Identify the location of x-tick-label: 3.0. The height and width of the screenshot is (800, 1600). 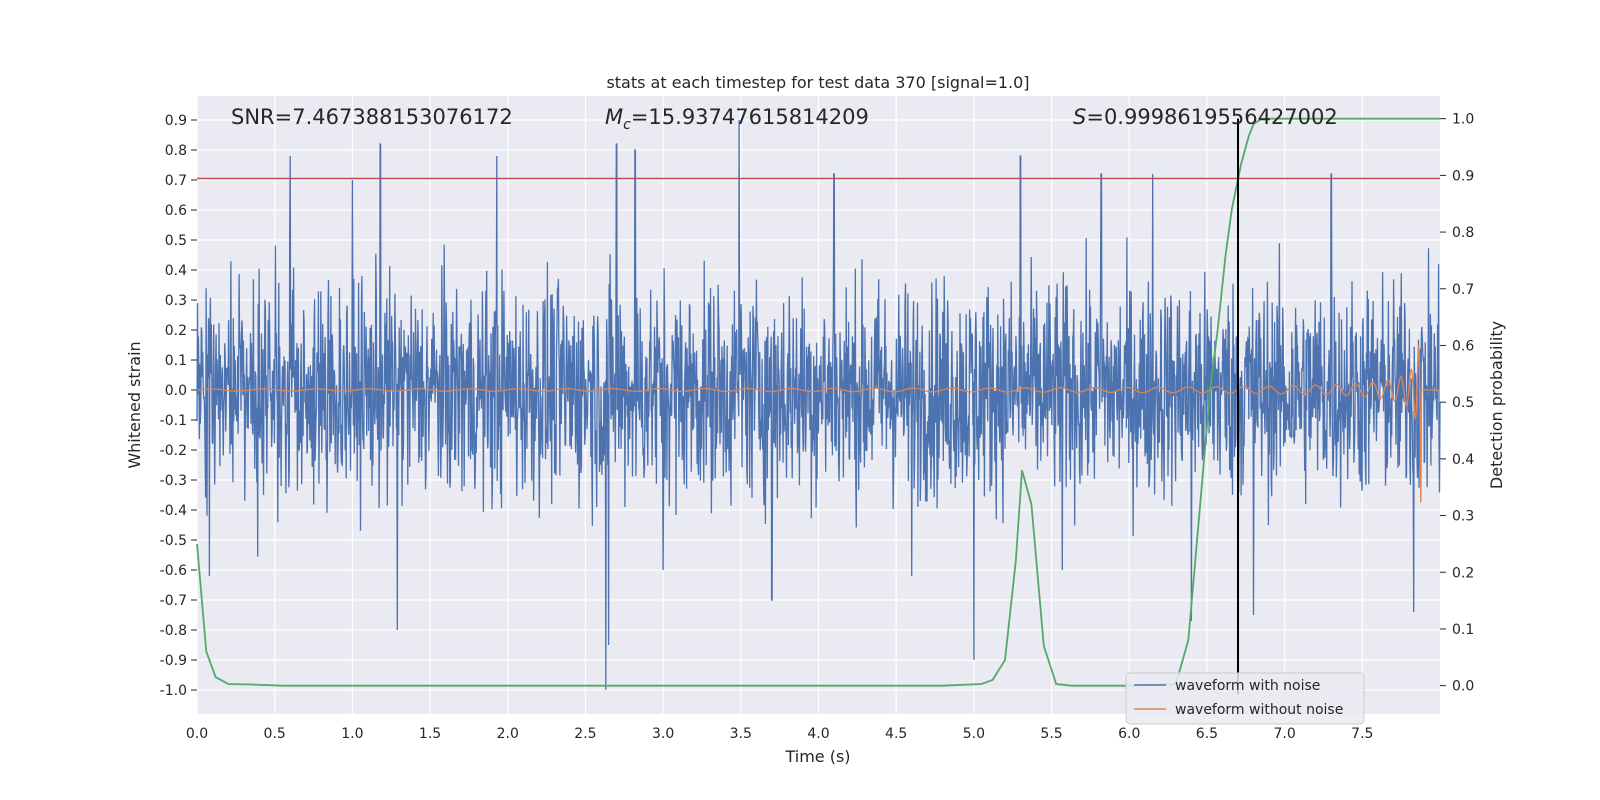
(663, 734).